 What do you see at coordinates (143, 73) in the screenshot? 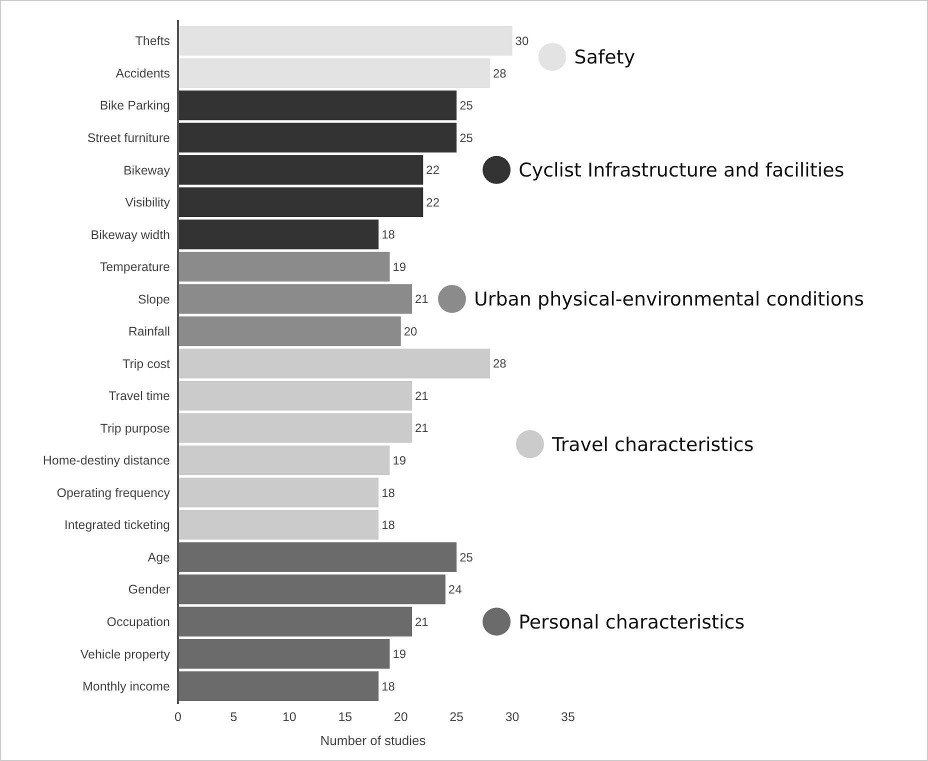
I see `y-tick-label: Accidents` at bounding box center [143, 73].